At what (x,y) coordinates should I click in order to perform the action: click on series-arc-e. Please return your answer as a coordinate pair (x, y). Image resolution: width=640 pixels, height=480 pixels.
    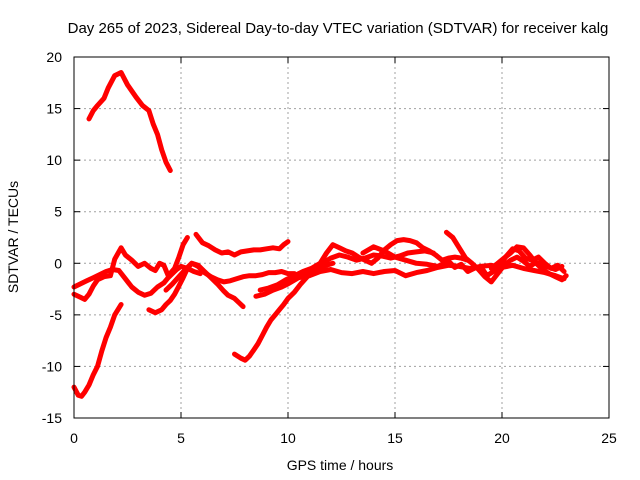
    Looking at the image, I should click on (242, 244).